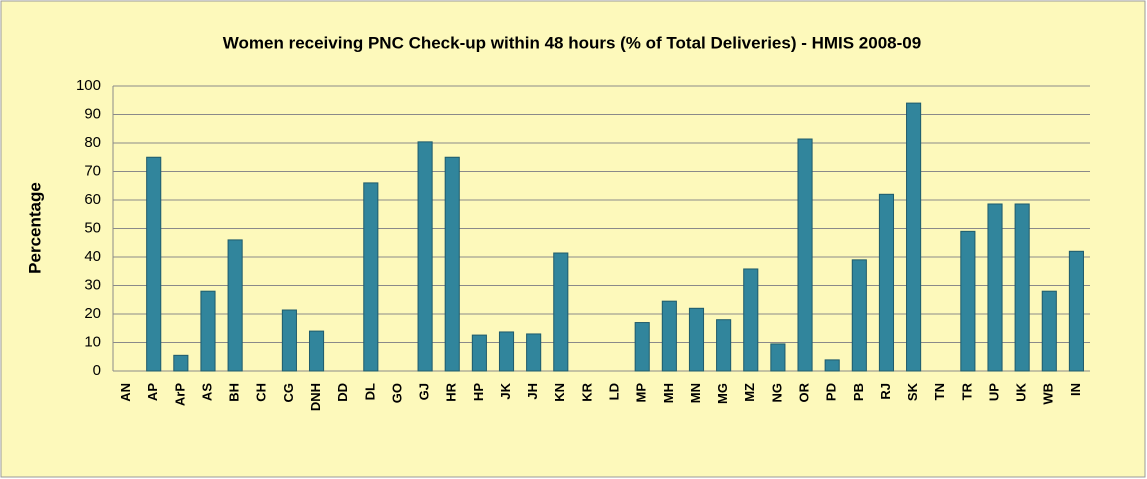  What do you see at coordinates (803, 392) in the screenshot?
I see `x-tick-label: OR` at bounding box center [803, 392].